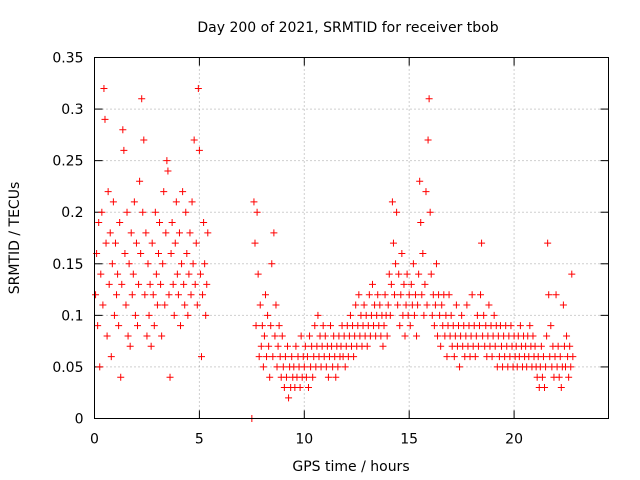 This screenshot has width=640, height=480. What do you see at coordinates (72, 213) in the screenshot?
I see `y-tick-label: 0.2` at bounding box center [72, 213].